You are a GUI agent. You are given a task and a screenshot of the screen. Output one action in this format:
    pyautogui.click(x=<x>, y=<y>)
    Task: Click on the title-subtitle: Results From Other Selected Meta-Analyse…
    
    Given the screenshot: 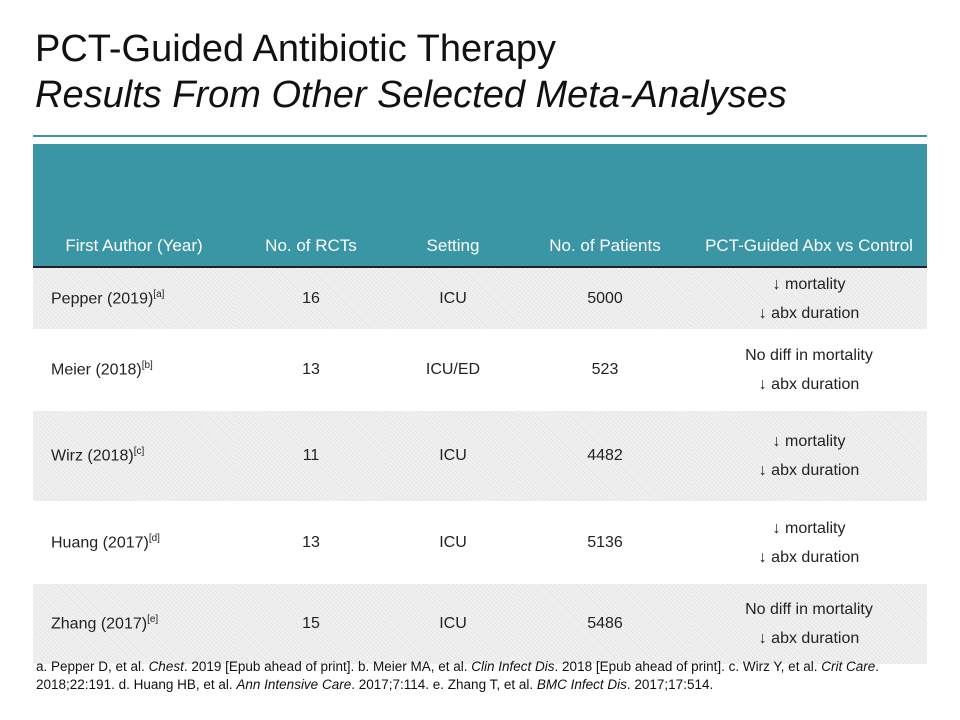 What is the action you would take?
    pyautogui.click(x=411, y=95)
    